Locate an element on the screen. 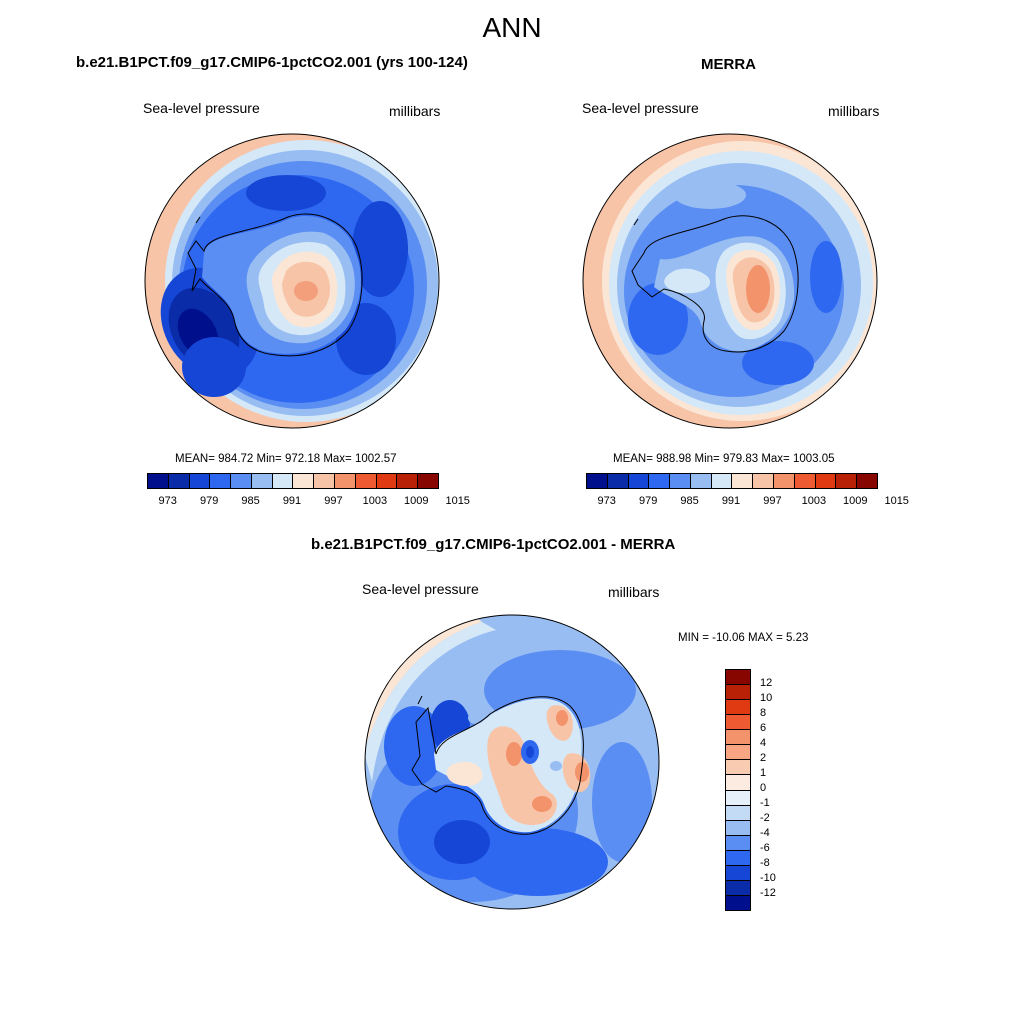  model-colorbar is located at coordinates (293, 481).